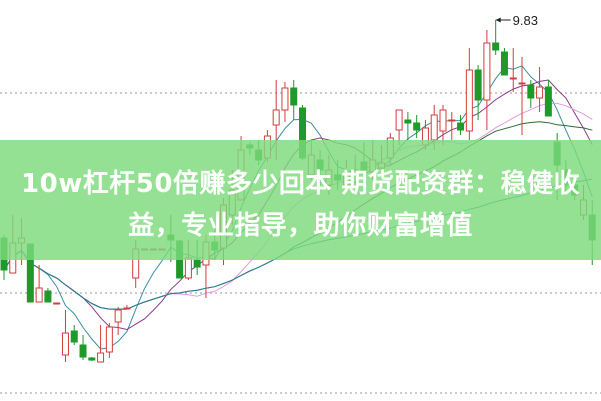 The height and width of the screenshot is (401, 601). I want to click on annotation-high-label: 9.83, so click(525, 20).